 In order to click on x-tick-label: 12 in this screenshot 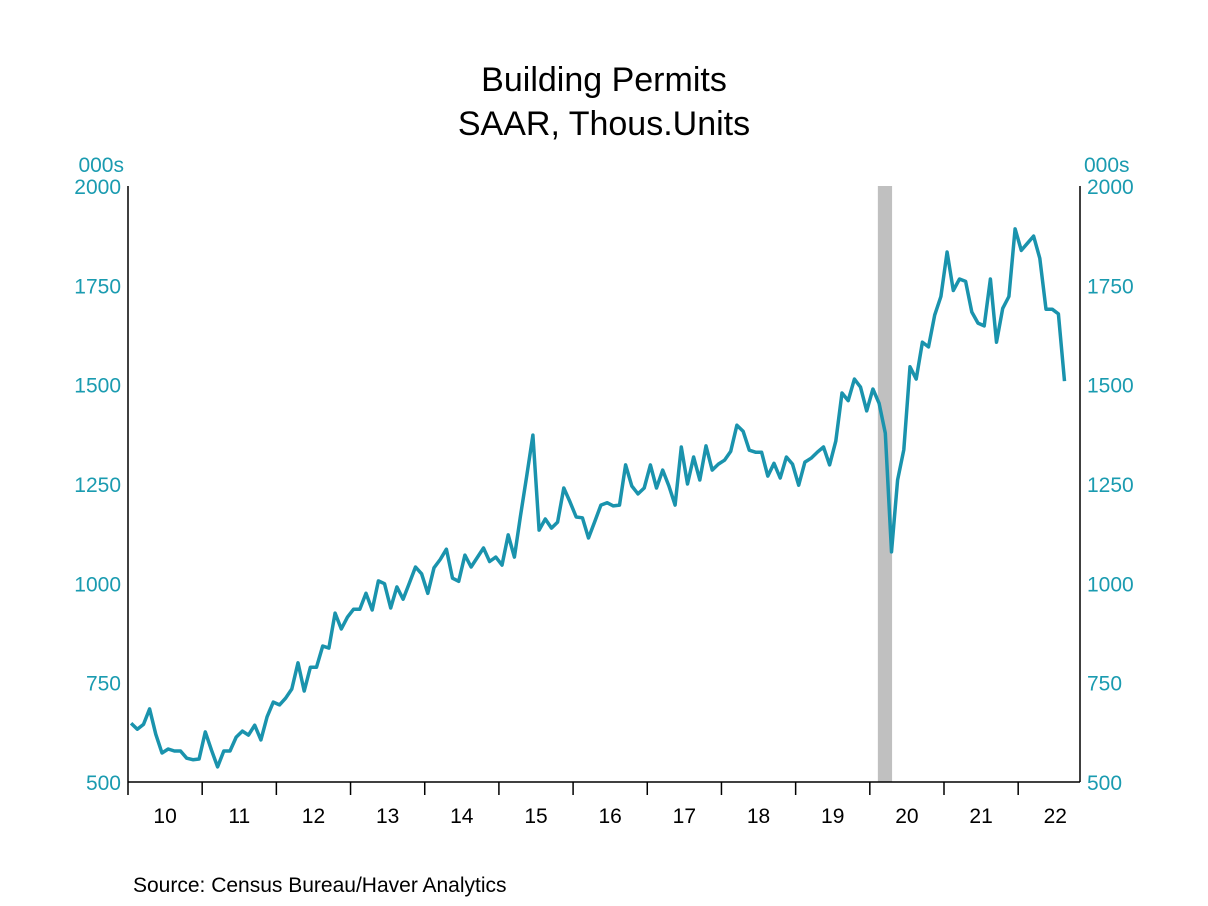, I will do `click(313, 816)`.